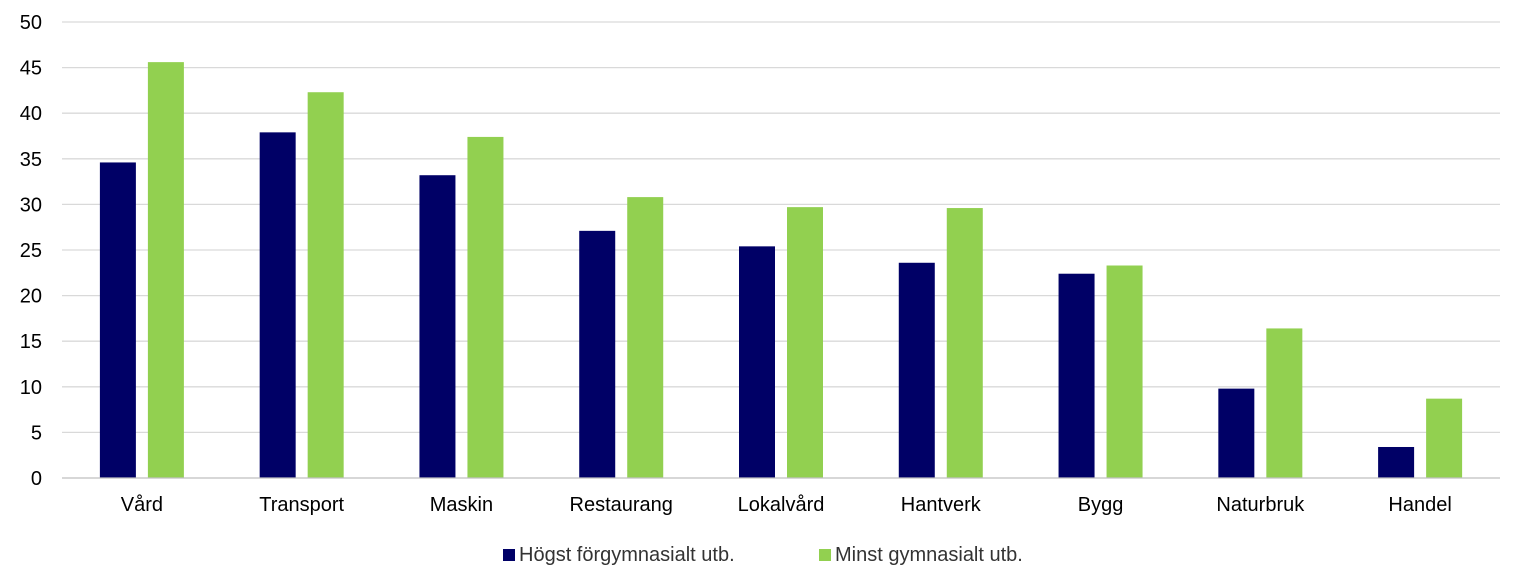 The height and width of the screenshot is (570, 1513). Describe the element at coordinates (781, 505) in the screenshot. I see `x-category-label: Lokalvård` at that location.